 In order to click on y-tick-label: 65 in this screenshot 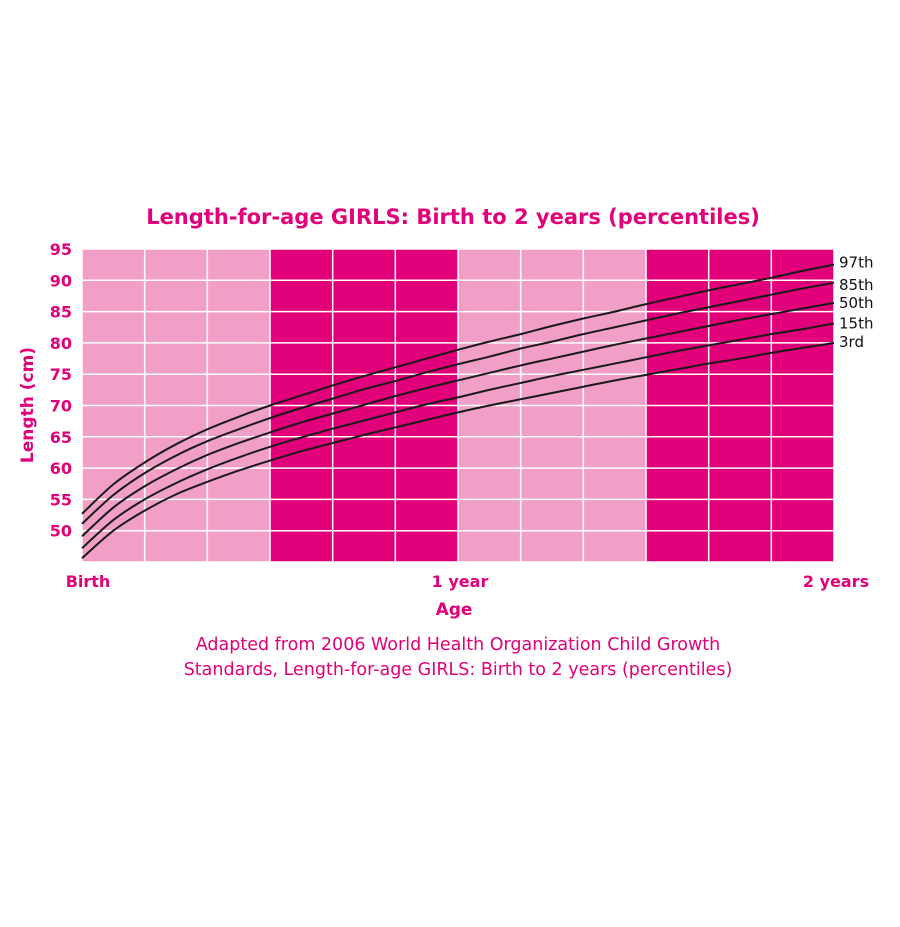, I will do `click(61, 437)`.